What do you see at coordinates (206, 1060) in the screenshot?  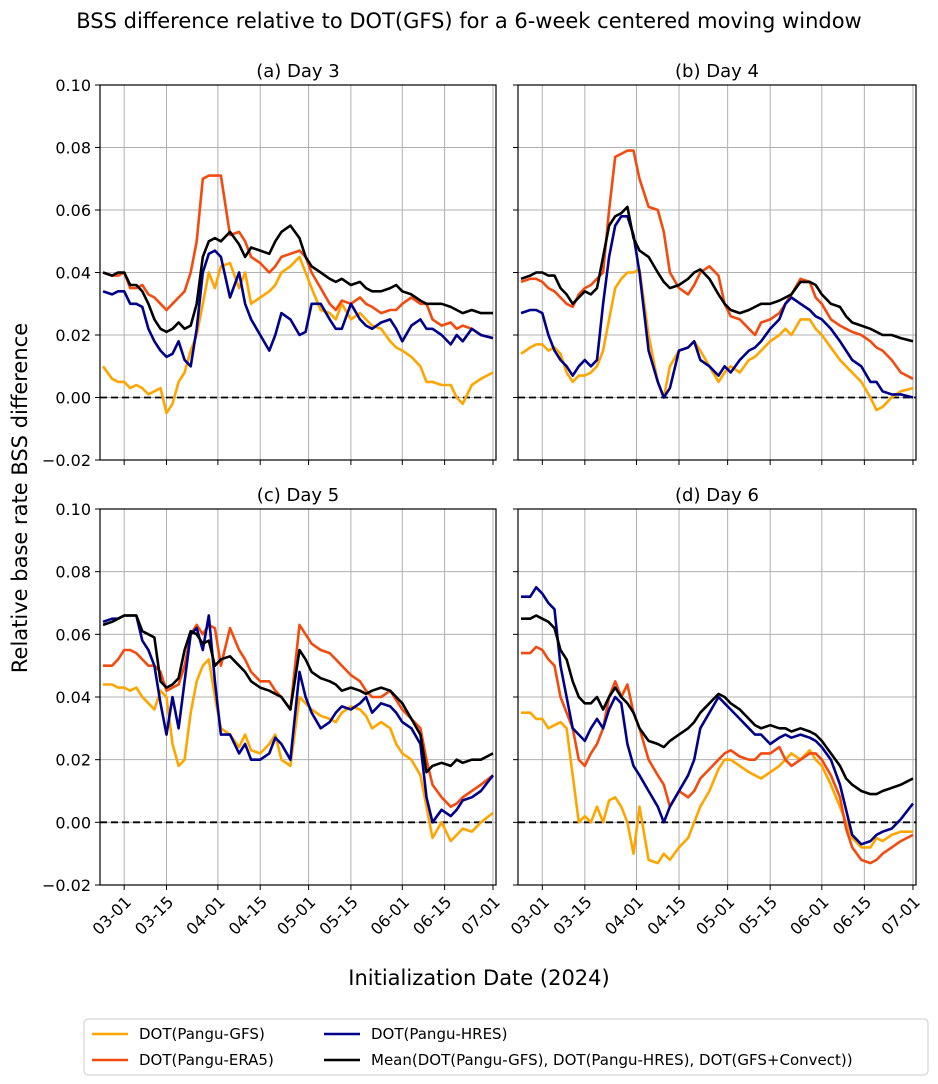 I see `legend-label-dot-pangu-era5: DOT(Pangu-ERA5)` at bounding box center [206, 1060].